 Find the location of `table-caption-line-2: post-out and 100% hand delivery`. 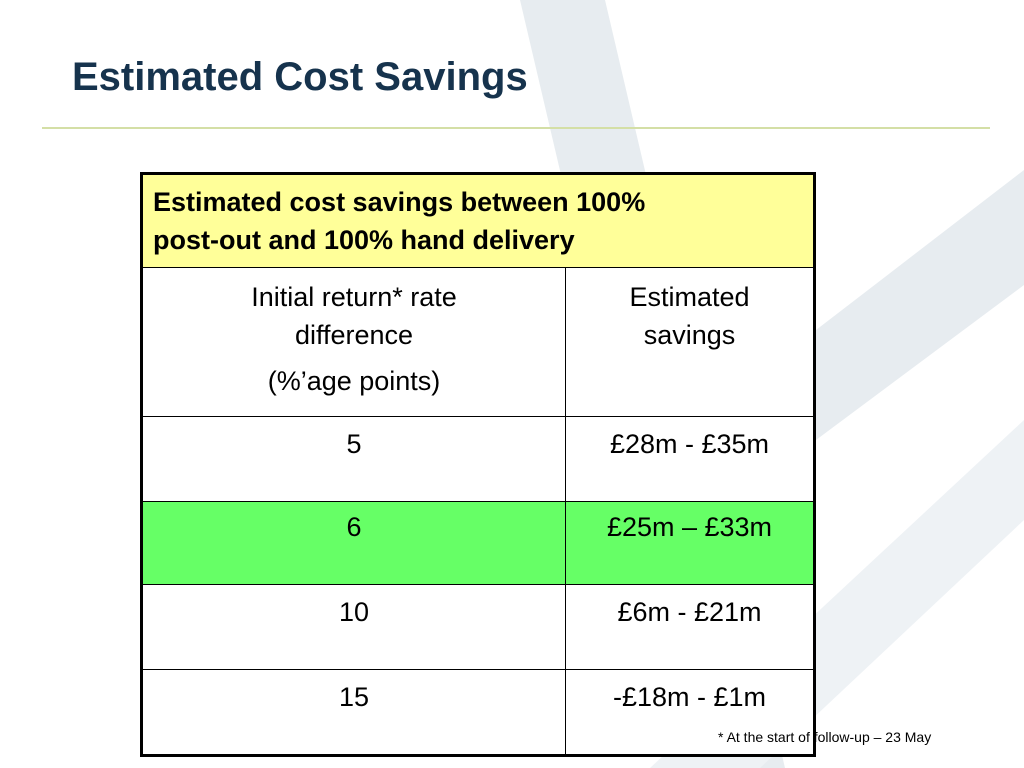

table-caption-line-2: post-out and 100% hand delivery is located at coordinates (364, 240).